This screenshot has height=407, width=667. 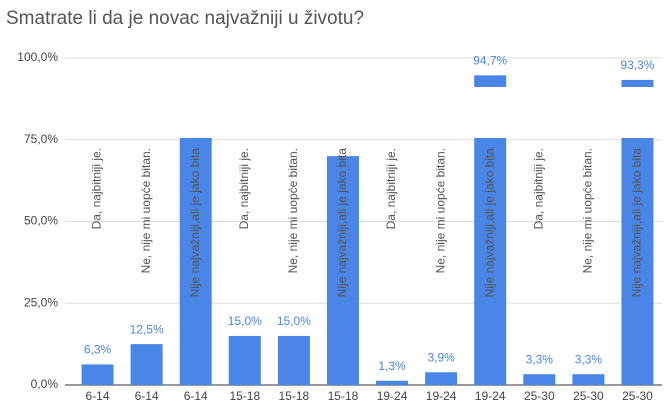 What do you see at coordinates (490, 61) in the screenshot?
I see `value-label: 94,7%` at bounding box center [490, 61].